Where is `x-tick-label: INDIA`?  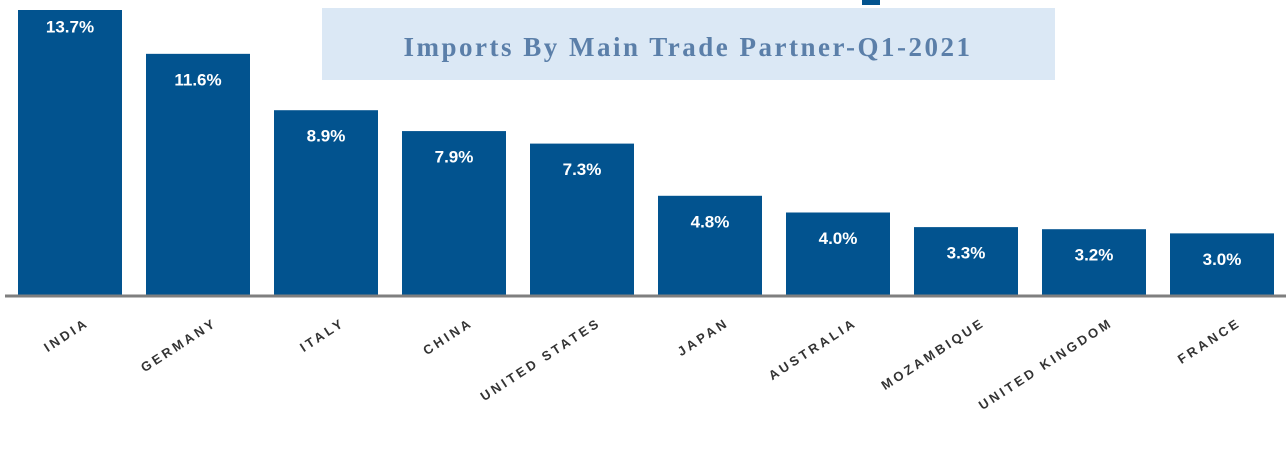
x-tick-label: INDIA is located at coordinates (66, 335).